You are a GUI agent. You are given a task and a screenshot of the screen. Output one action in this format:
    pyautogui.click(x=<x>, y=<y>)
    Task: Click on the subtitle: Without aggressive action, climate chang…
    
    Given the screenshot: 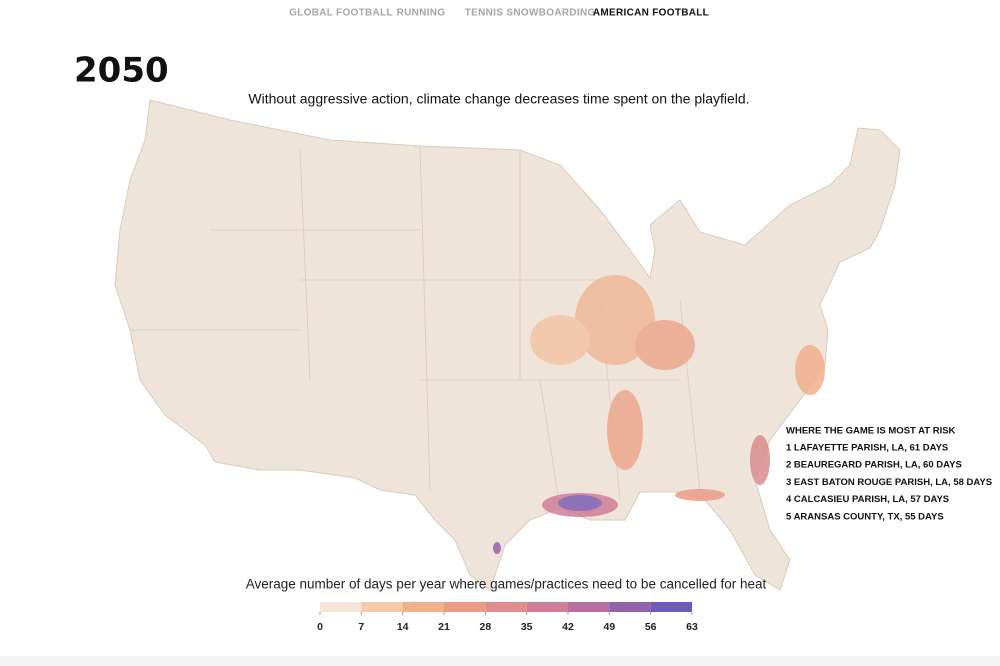 What is the action you would take?
    pyautogui.click(x=498, y=99)
    